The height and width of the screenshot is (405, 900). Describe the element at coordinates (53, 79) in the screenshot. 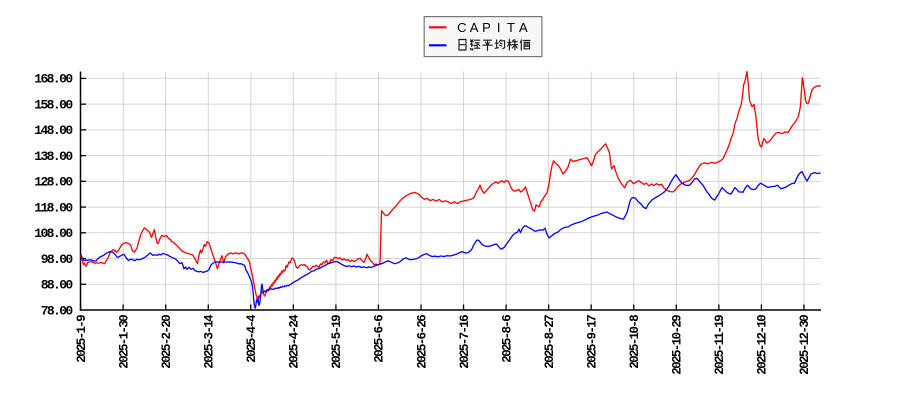

I see `svg-text: 168.00` at that location.